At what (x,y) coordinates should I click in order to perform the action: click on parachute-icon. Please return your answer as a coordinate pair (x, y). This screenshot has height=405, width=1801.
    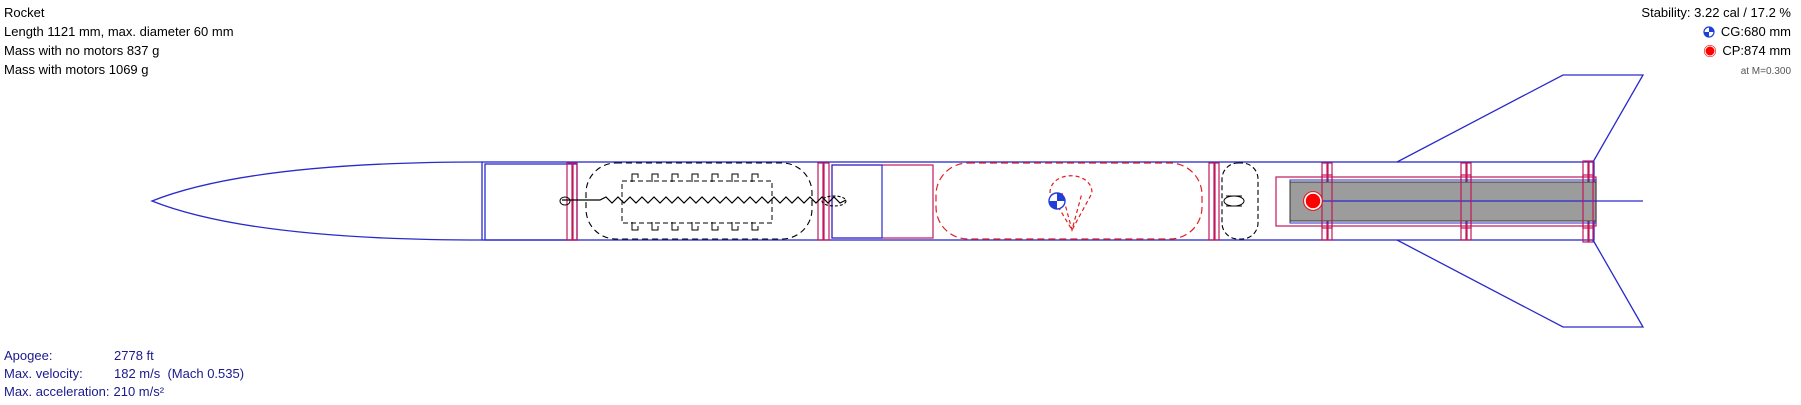
    Looking at the image, I should click on (1071, 204).